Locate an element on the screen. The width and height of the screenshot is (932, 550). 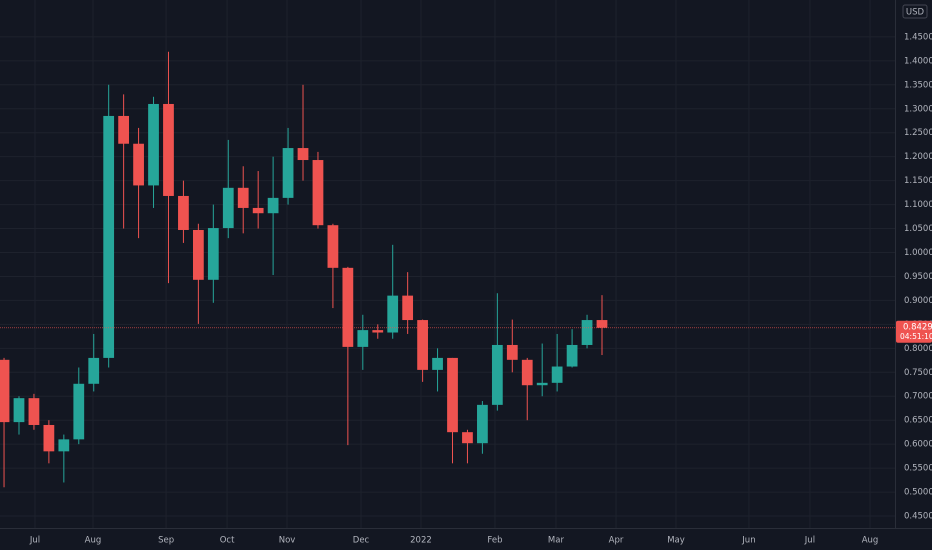
x-tick-label: Oct is located at coordinates (227, 541).